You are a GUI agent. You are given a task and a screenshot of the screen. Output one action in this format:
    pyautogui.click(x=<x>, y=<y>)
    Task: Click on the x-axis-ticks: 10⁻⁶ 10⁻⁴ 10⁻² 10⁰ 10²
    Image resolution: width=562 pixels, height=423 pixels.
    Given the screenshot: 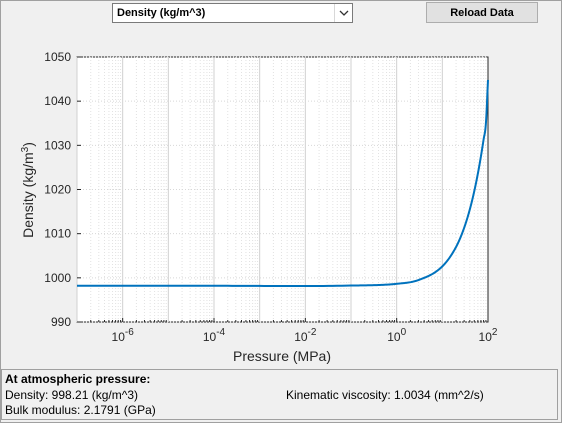 What is the action you would take?
    pyautogui.click(x=294, y=331)
    